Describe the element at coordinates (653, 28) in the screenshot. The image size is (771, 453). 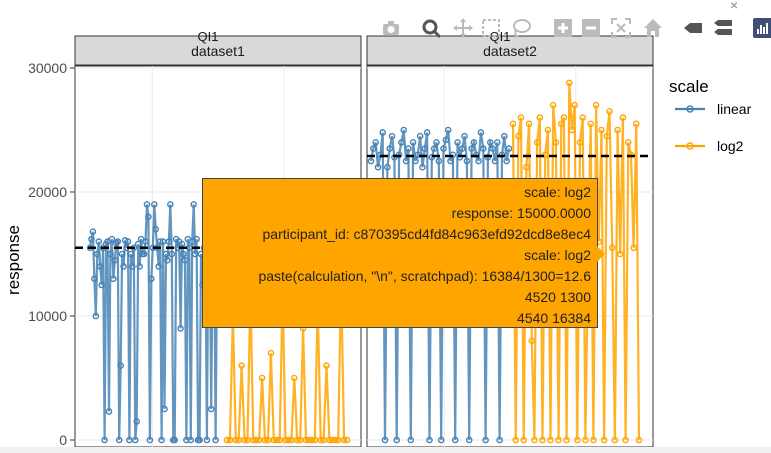
I see `reset-axes-icon` at that location.